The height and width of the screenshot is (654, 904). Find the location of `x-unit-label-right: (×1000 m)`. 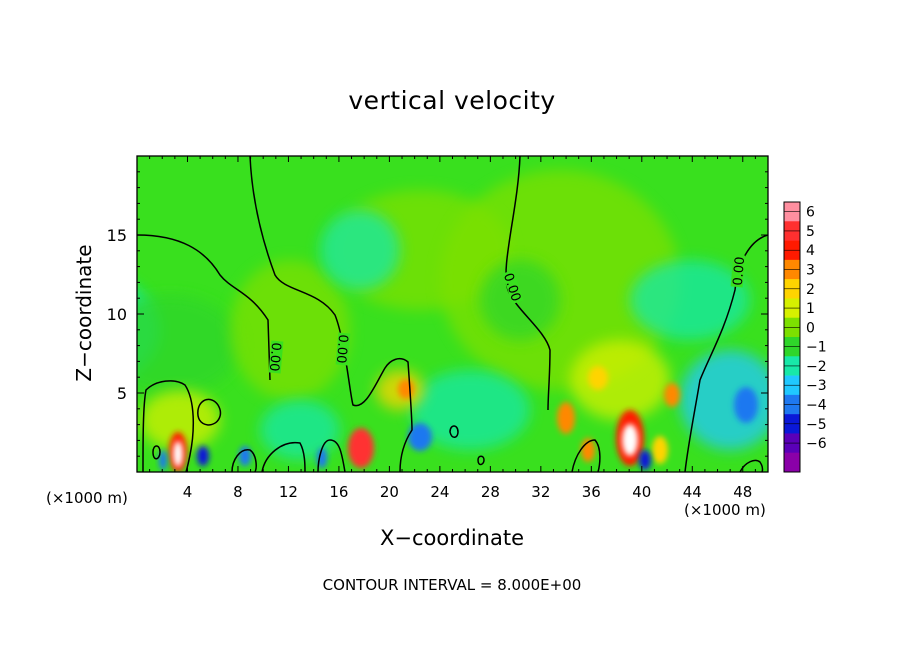

x-unit-label-right: (×1000 m) is located at coordinates (725, 510).